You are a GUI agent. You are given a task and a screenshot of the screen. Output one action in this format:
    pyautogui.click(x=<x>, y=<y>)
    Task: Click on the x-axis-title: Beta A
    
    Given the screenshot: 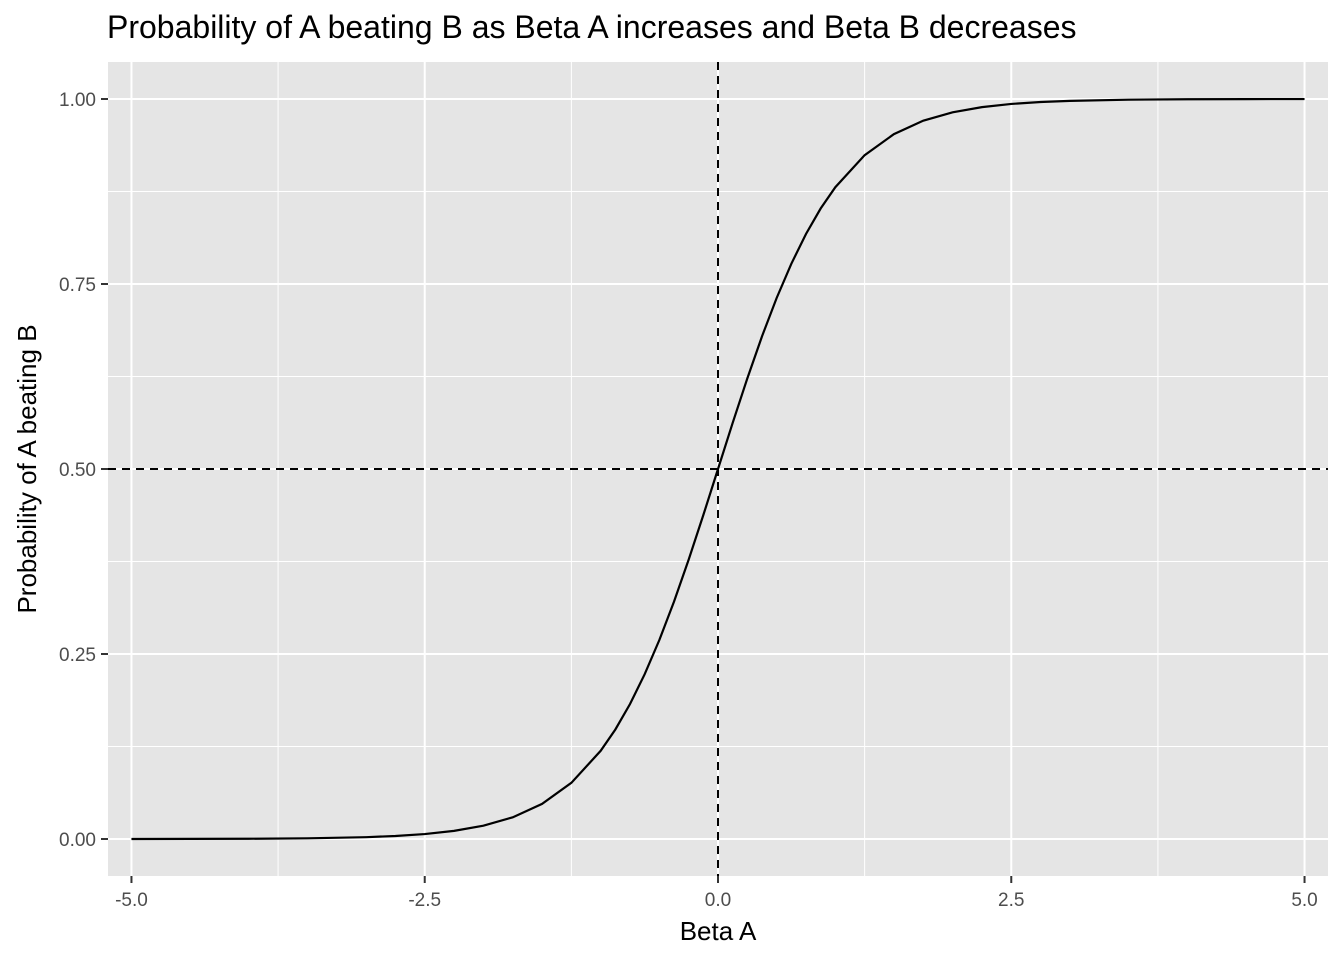 What is the action you would take?
    pyautogui.click(x=718, y=931)
    